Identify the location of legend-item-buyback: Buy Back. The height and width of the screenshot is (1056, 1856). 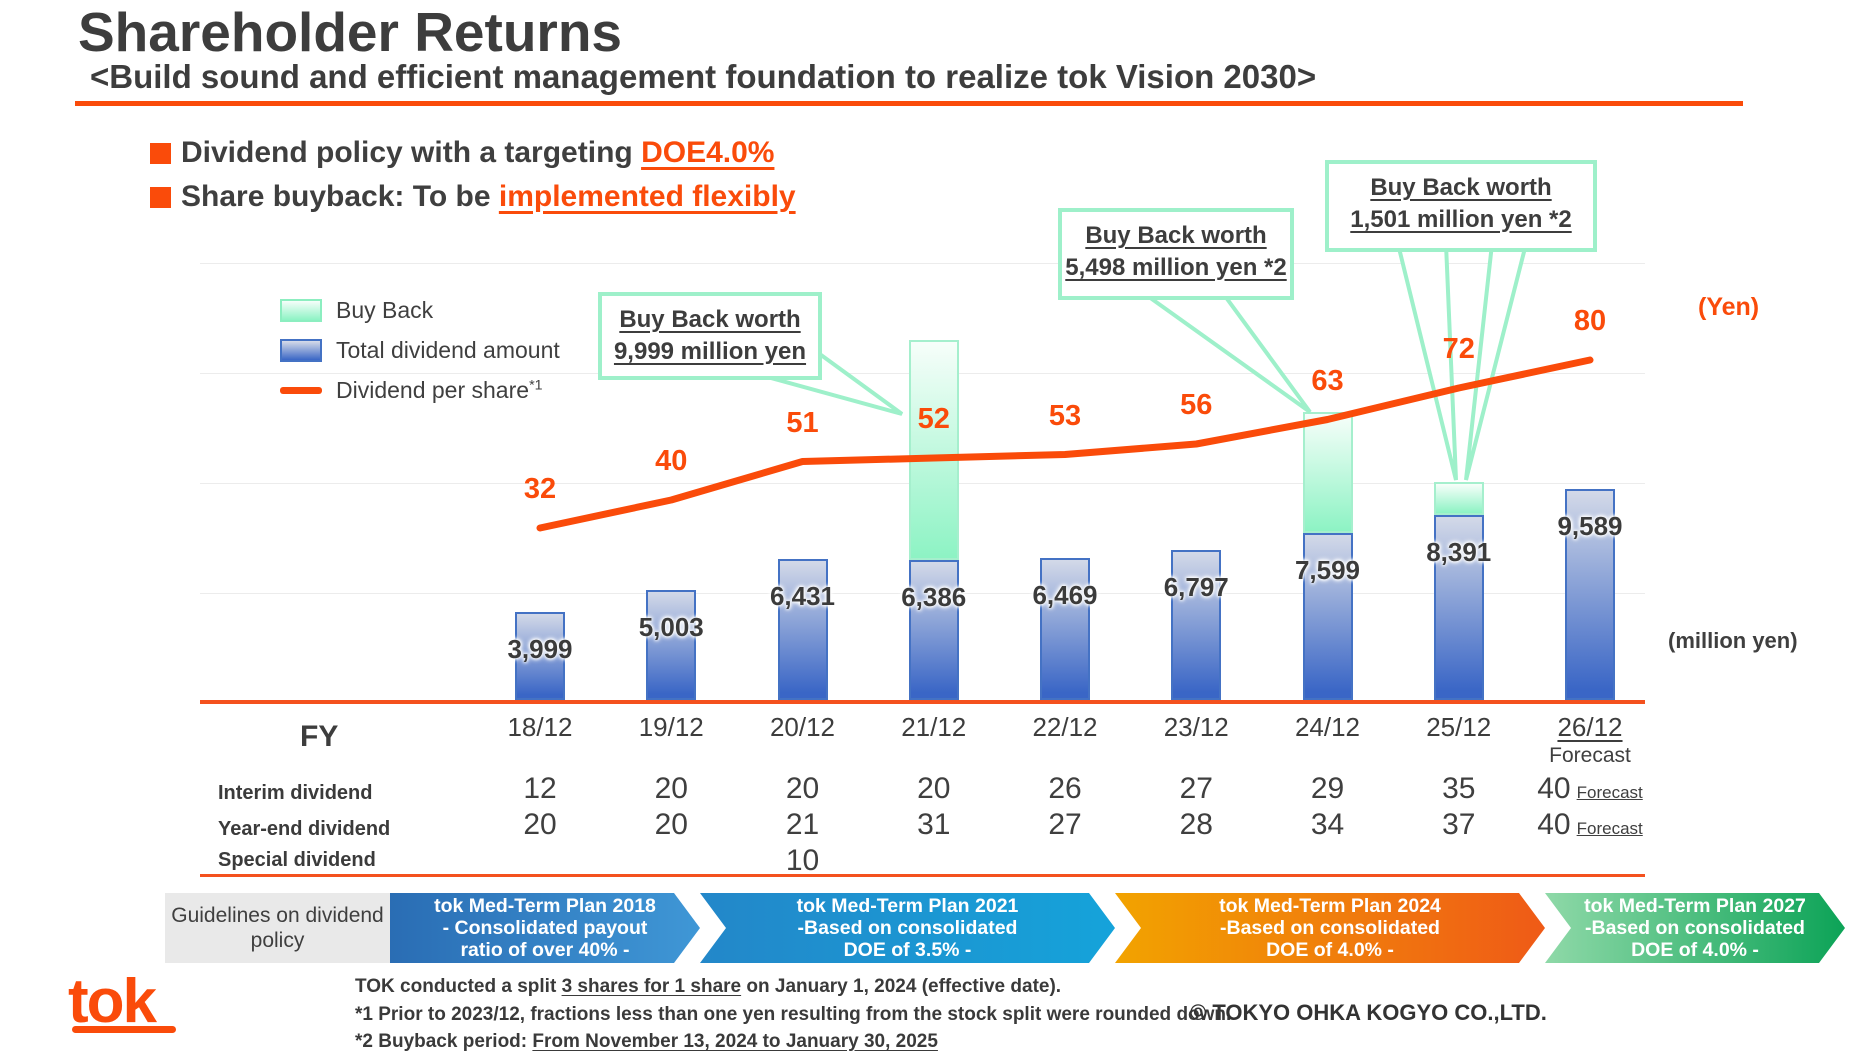
(356, 310).